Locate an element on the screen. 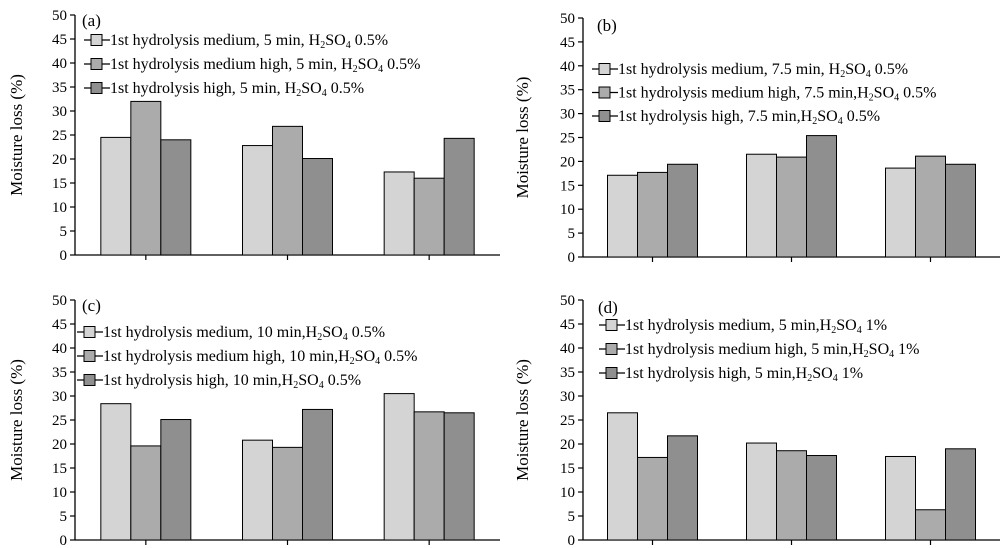 The image size is (1002, 548). legend-label: 1st hydrolysis medium, 5 min,H2SO4 1% is located at coordinates (756, 326).